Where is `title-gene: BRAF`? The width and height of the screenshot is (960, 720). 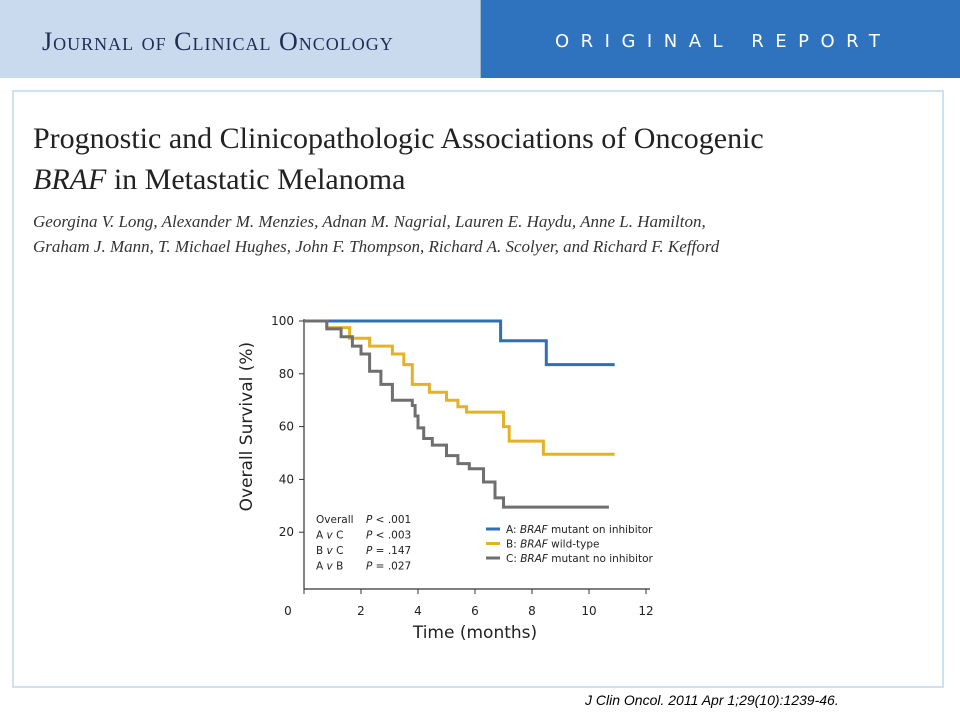
title-gene: BRAF is located at coordinates (70, 179).